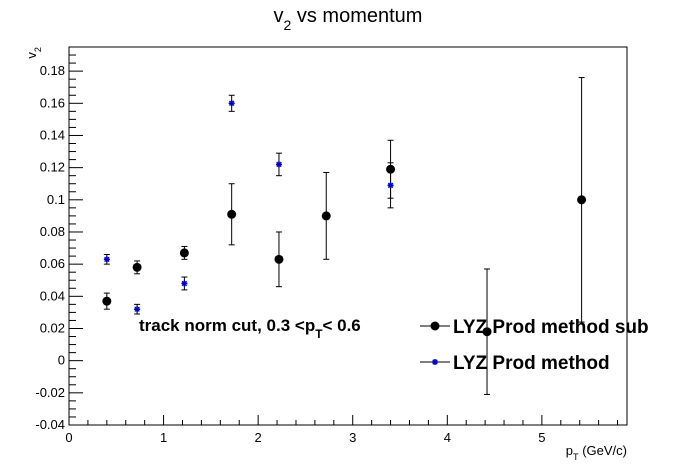  What do you see at coordinates (250, 328) in the screenshot?
I see `annotation-text: track norm cut, 0.3 <pT< 0.6` at bounding box center [250, 328].